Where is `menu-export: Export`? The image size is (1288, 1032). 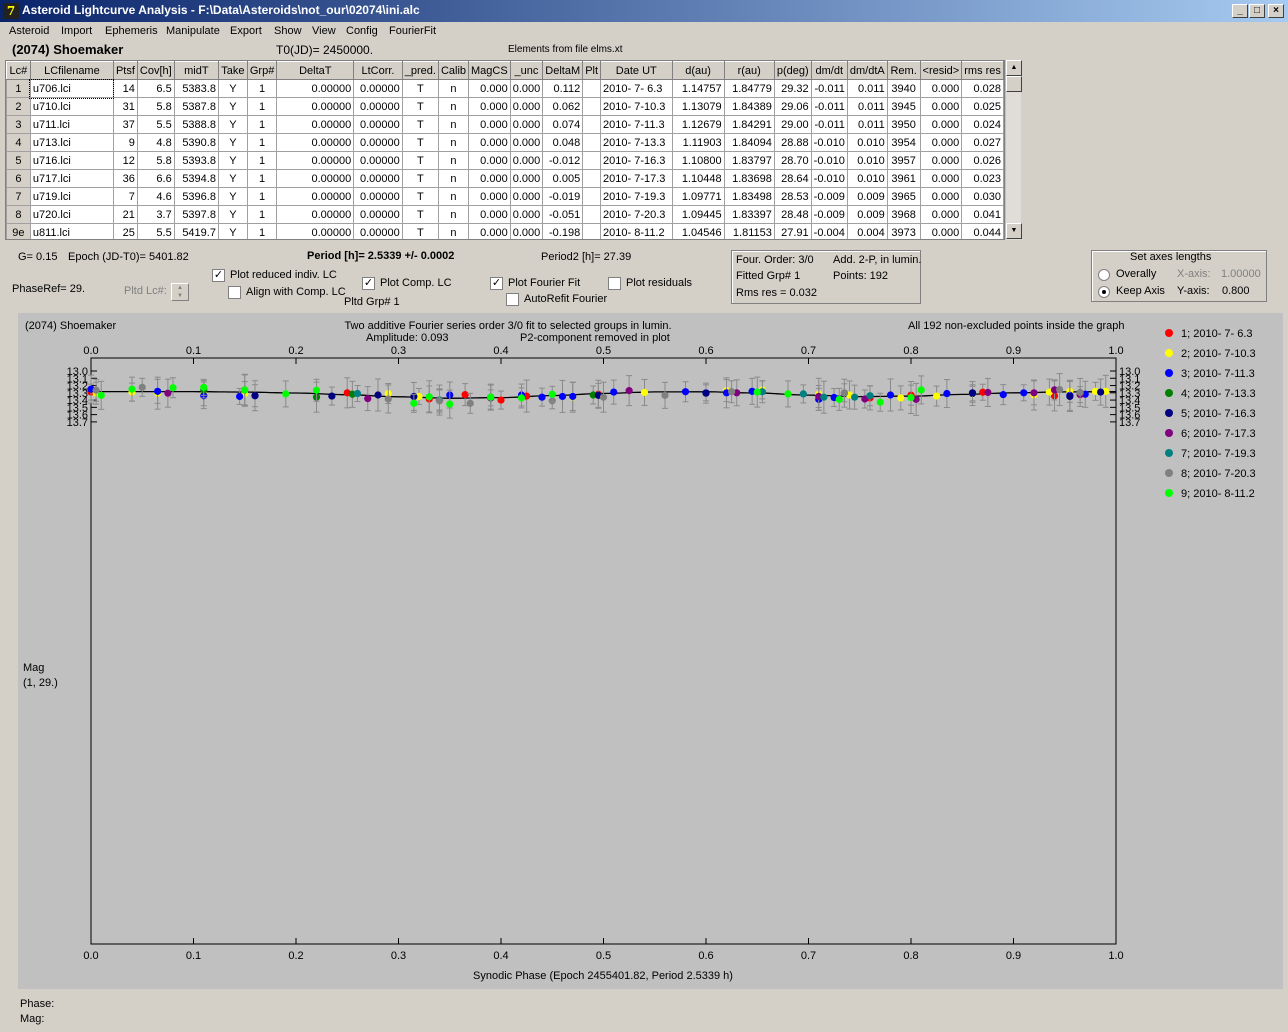
menu-export: Export is located at coordinates (246, 31).